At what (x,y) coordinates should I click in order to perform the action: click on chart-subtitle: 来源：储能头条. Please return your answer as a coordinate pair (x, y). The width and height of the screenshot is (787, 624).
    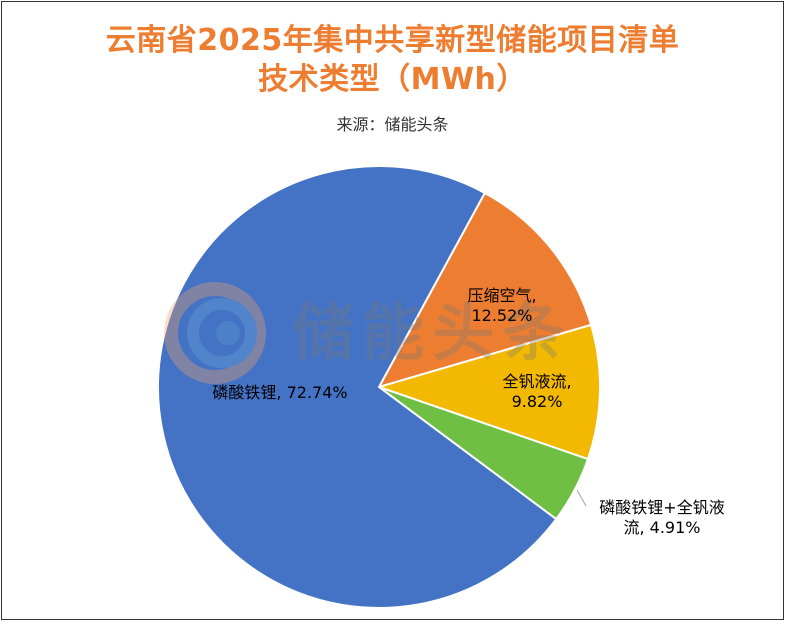
    Looking at the image, I should click on (392, 124).